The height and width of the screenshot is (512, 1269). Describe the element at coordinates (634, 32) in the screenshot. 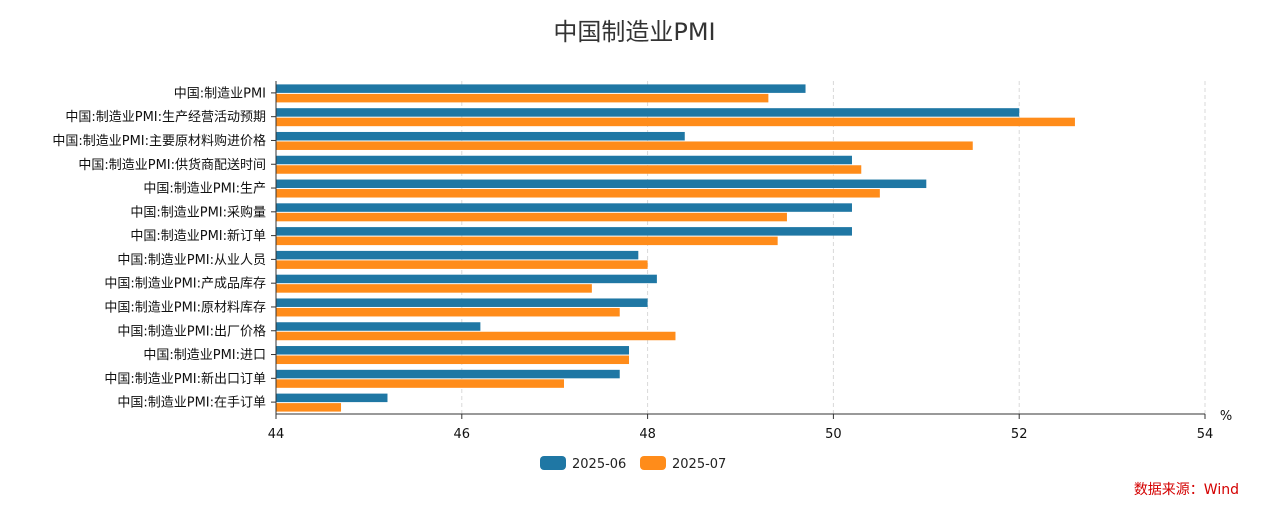

I see `chart-title: 中国制造业PMI` at that location.